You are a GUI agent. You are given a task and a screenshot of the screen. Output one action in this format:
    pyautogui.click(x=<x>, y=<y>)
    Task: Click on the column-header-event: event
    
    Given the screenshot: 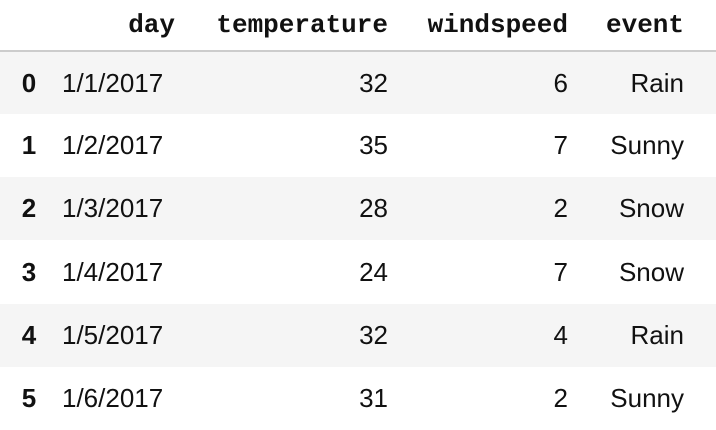 What is the action you would take?
    pyautogui.click(x=657, y=26)
    